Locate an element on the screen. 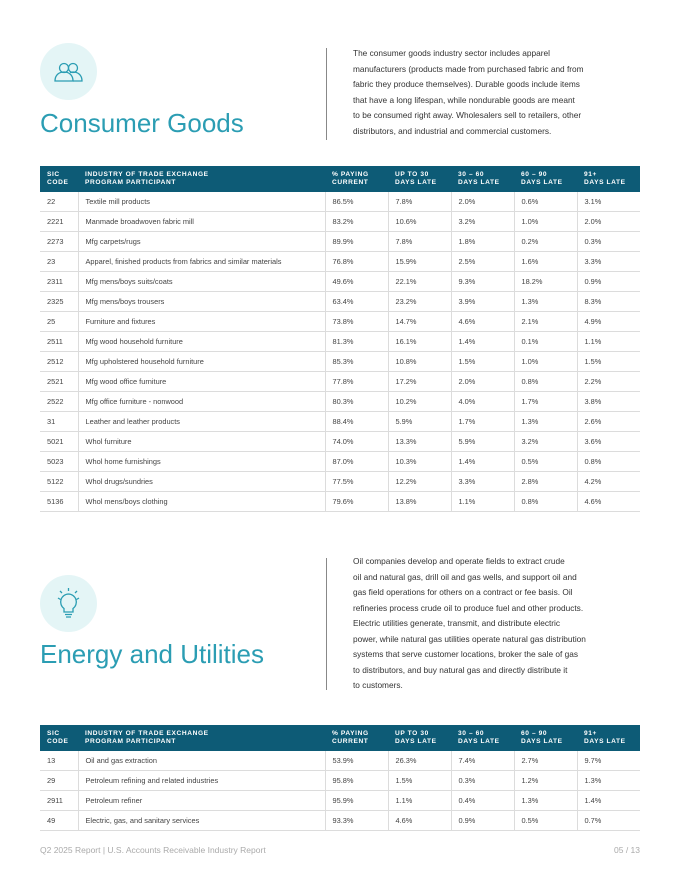 This screenshot has width=680, height=880. table-cell: 7.4% is located at coordinates (483, 761).